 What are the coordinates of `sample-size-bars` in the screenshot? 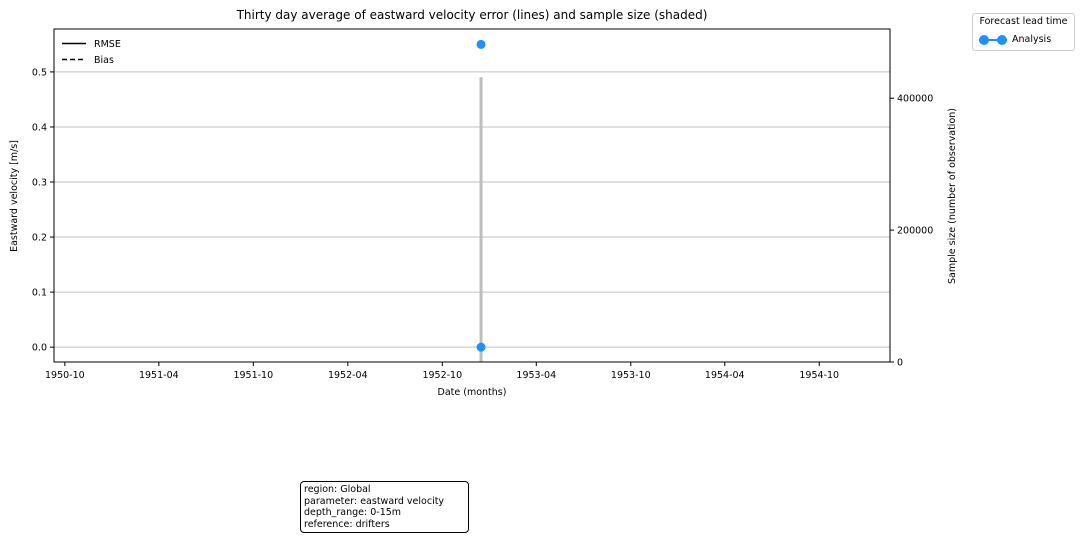 It's located at (481, 220).